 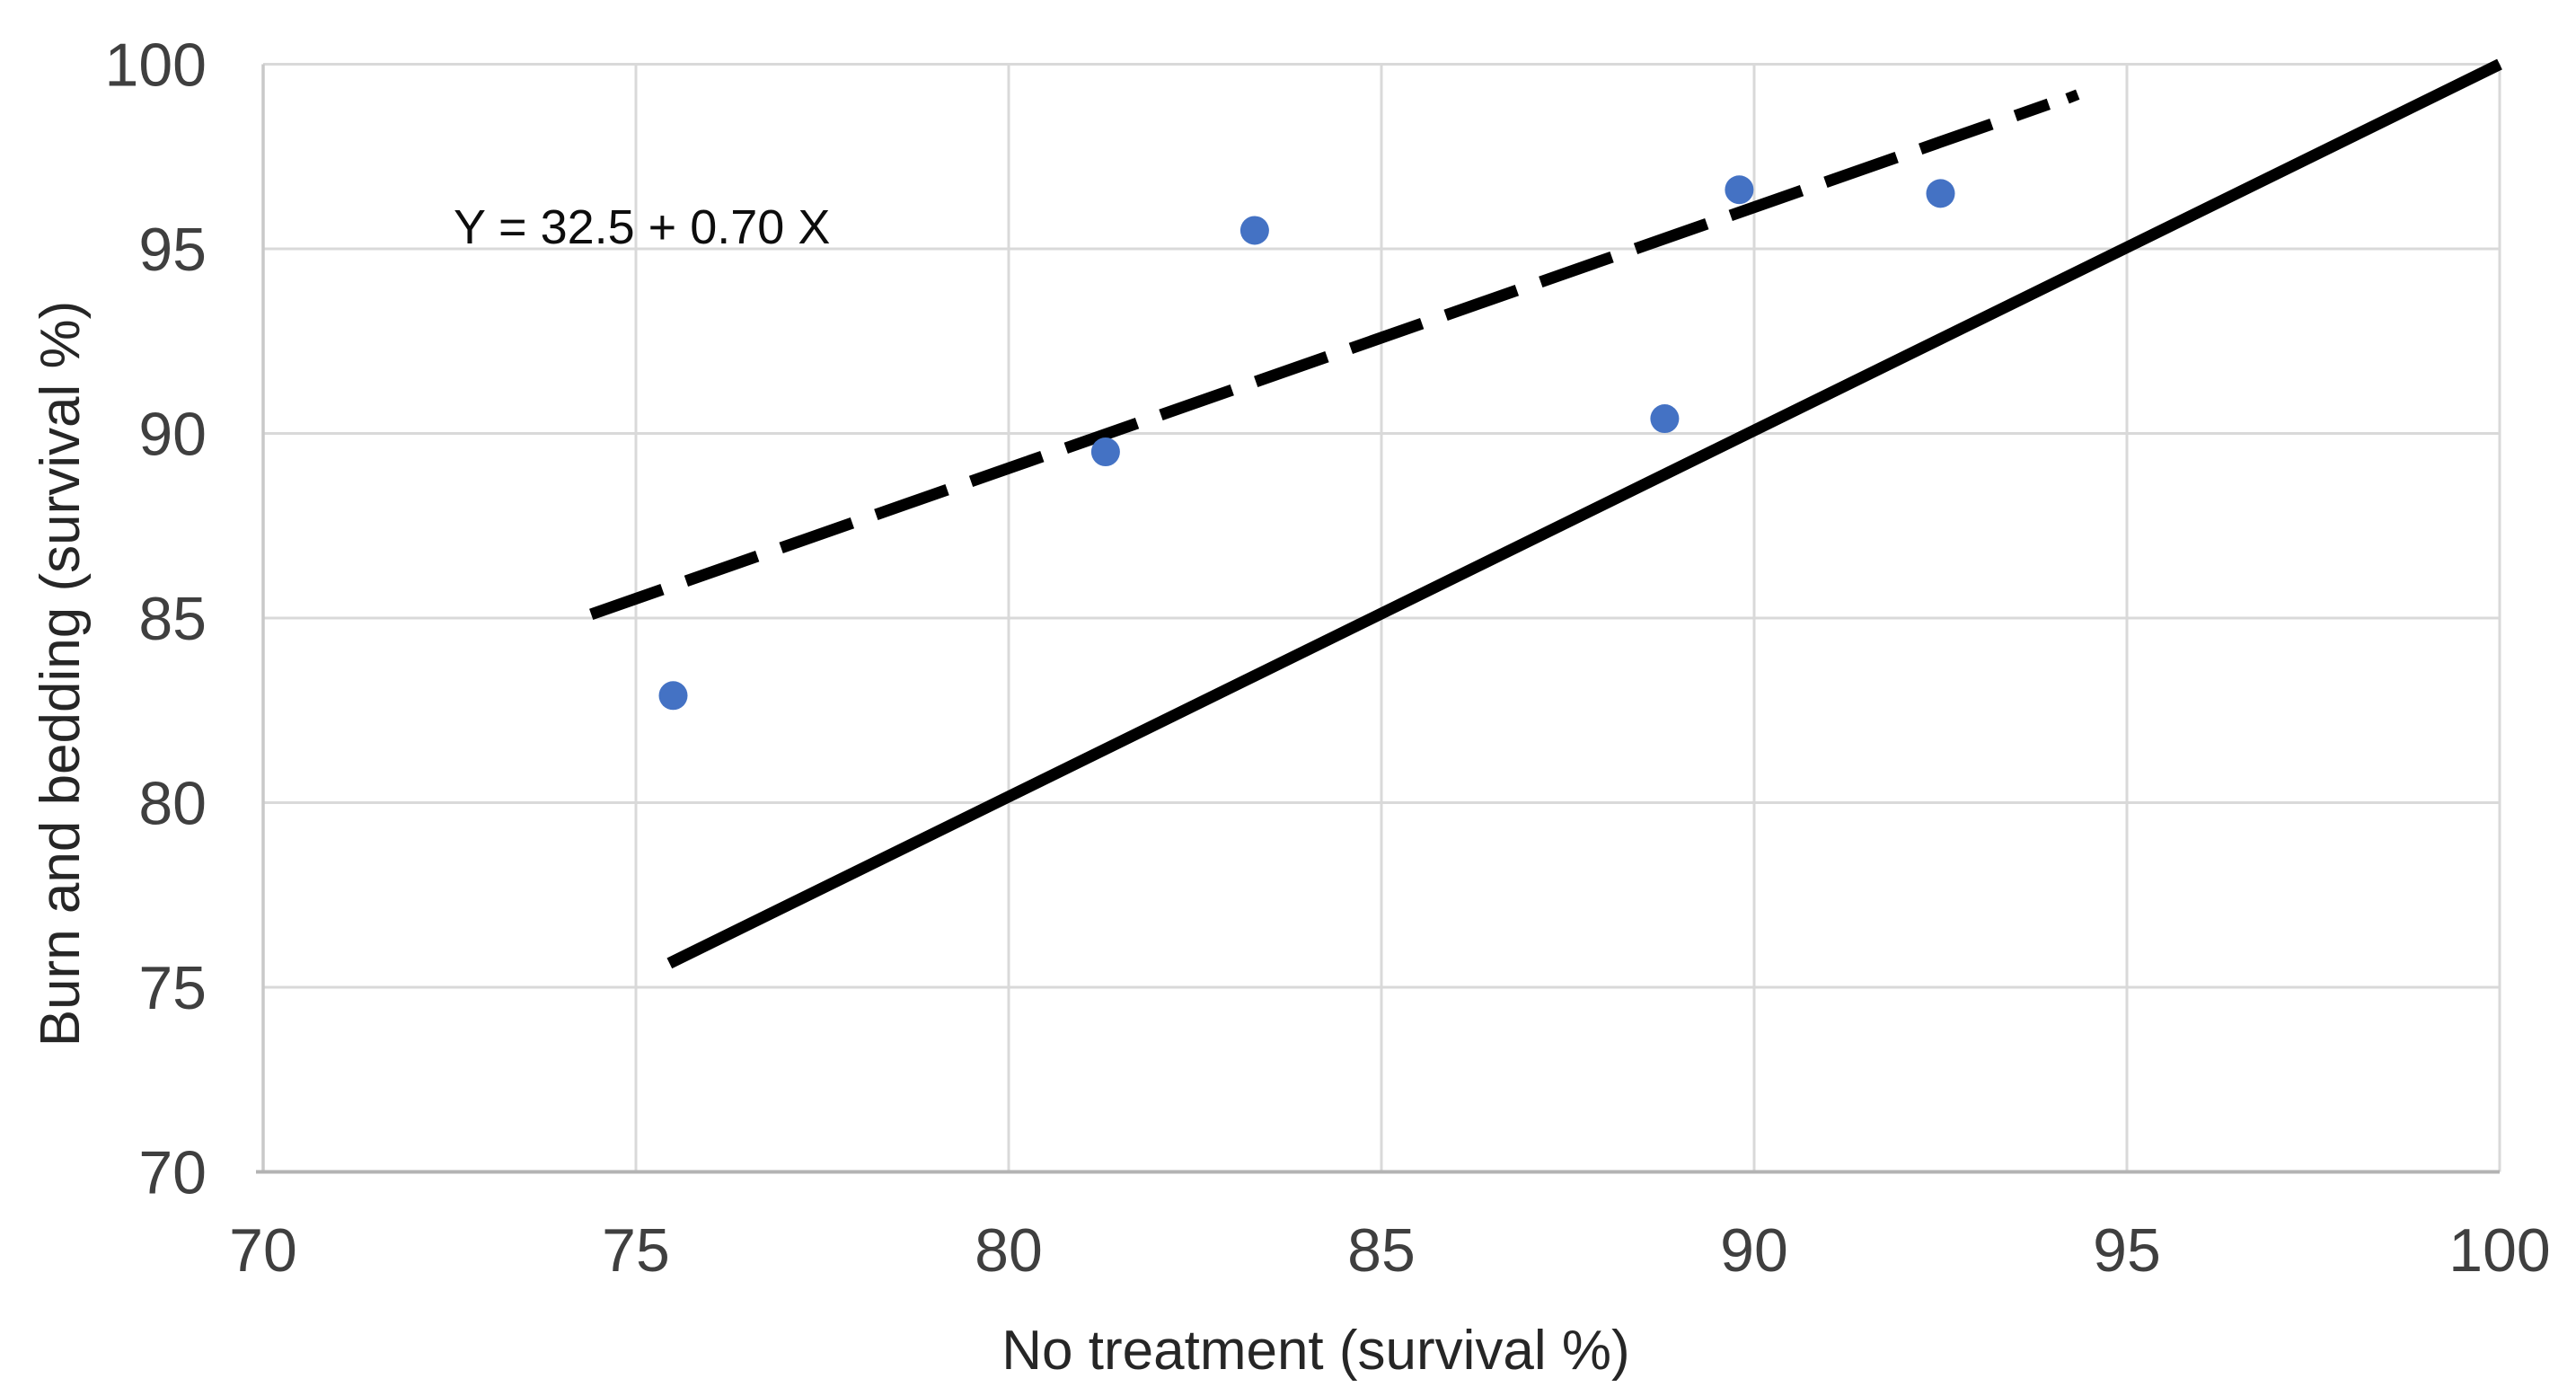 I want to click on y-tick-label-90: 90, so click(x=172, y=435).